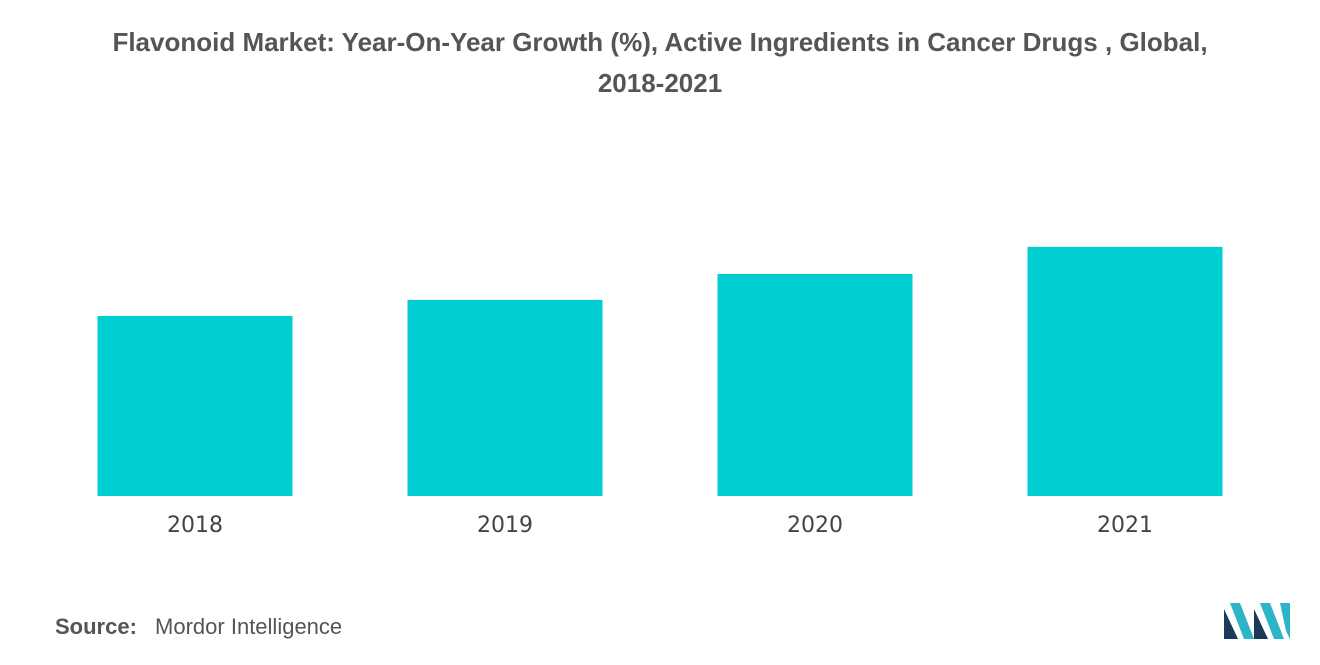 Image resolution: width=1320 pixels, height=665 pixels. What do you see at coordinates (1257, 623) in the screenshot?
I see `mordor-intelligence-logo-icon` at bounding box center [1257, 623].